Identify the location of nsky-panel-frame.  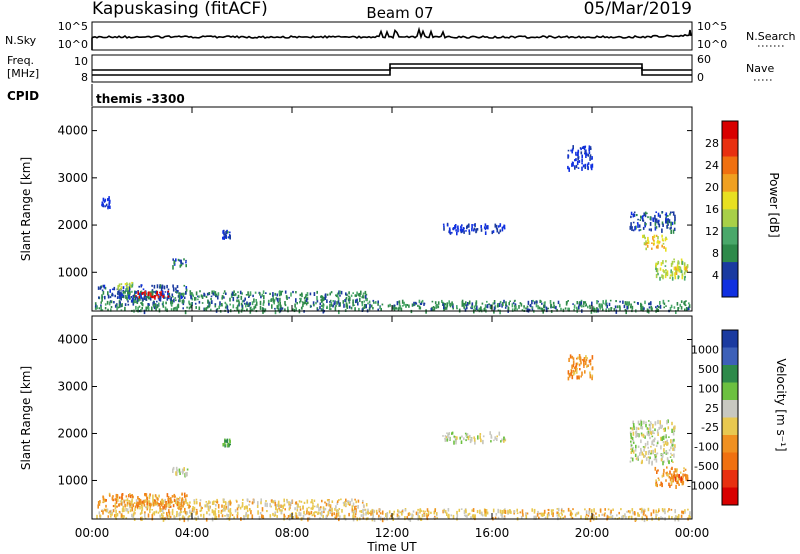
(392, 36).